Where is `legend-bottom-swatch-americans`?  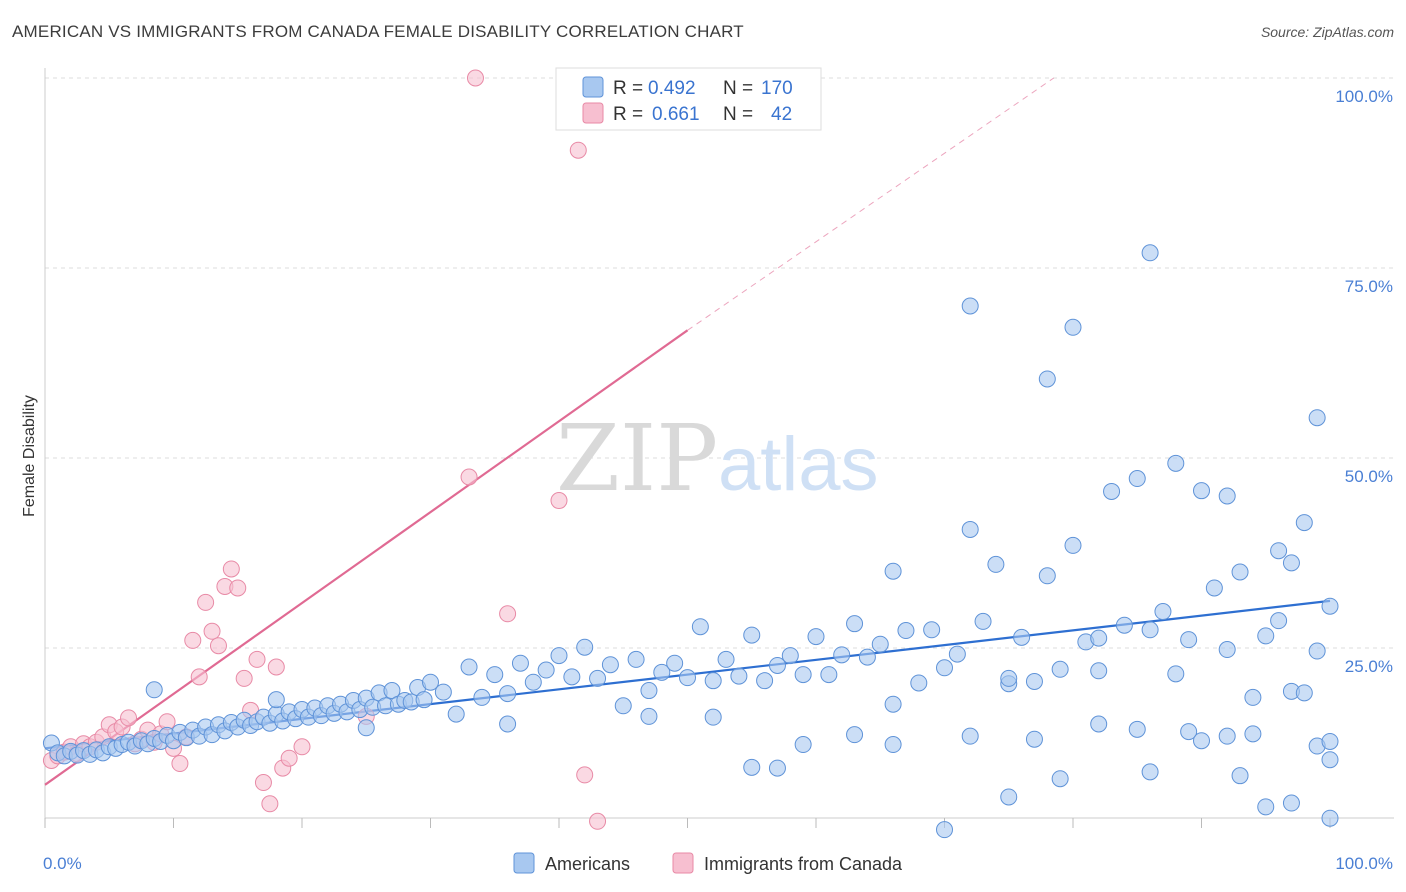
legend-bottom-swatch-americans is located at coordinates (524, 863).